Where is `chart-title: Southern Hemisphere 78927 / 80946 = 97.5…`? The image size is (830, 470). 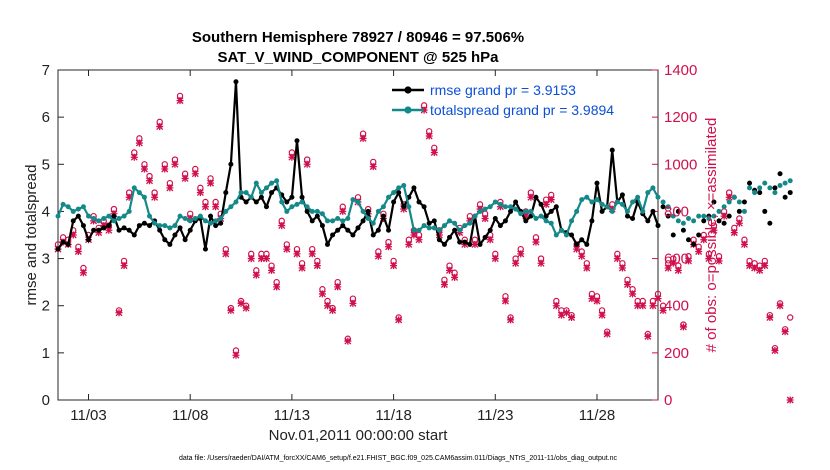 chart-title: Southern Hemisphere 78927 / 80946 = 97.5… is located at coordinates (358, 37).